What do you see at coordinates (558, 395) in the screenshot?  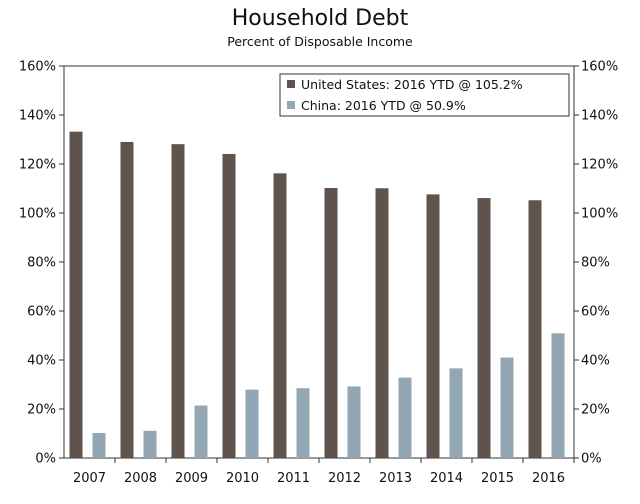 I see `bar-china-2016` at bounding box center [558, 395].